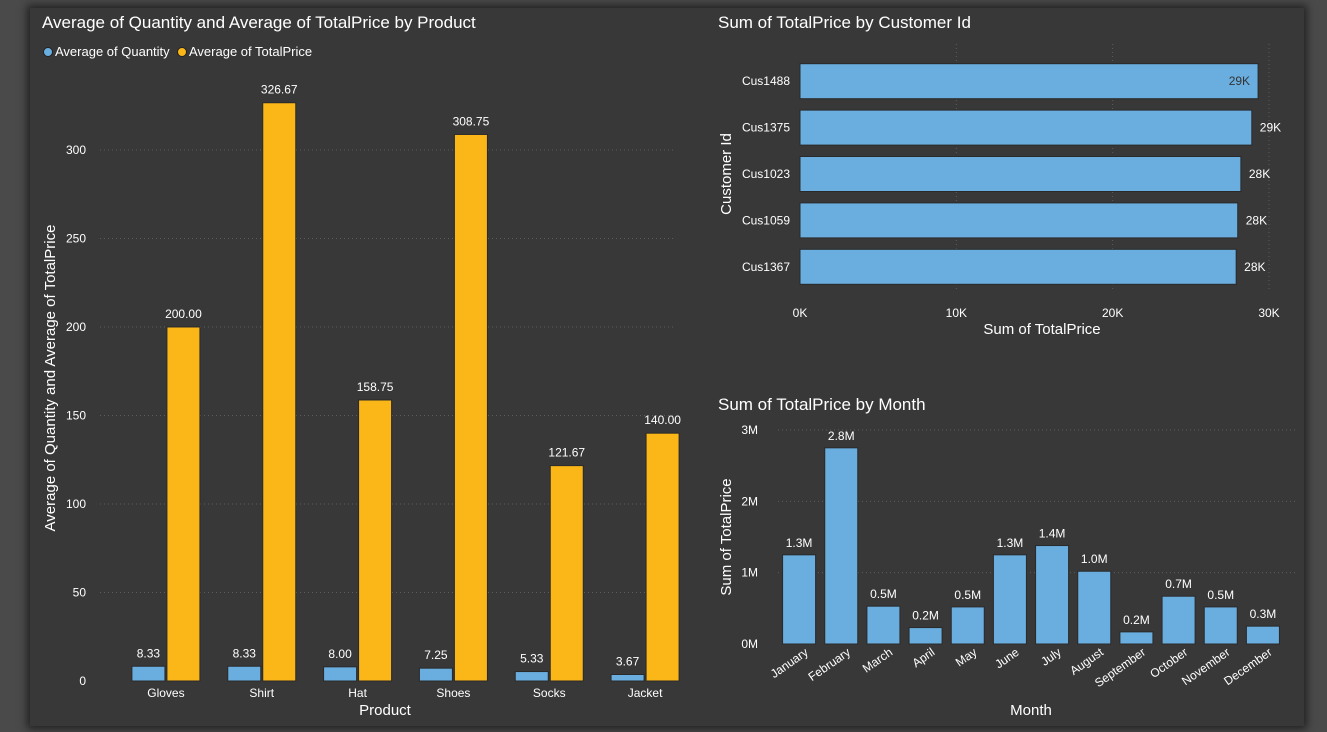 The width and height of the screenshot is (1327, 732). I want to click on bar-january, so click(799, 599).